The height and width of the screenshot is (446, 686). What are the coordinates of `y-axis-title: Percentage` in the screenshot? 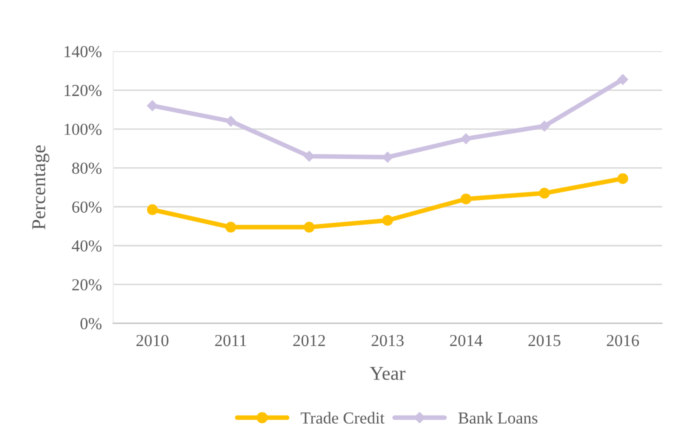 It's located at (41, 187).